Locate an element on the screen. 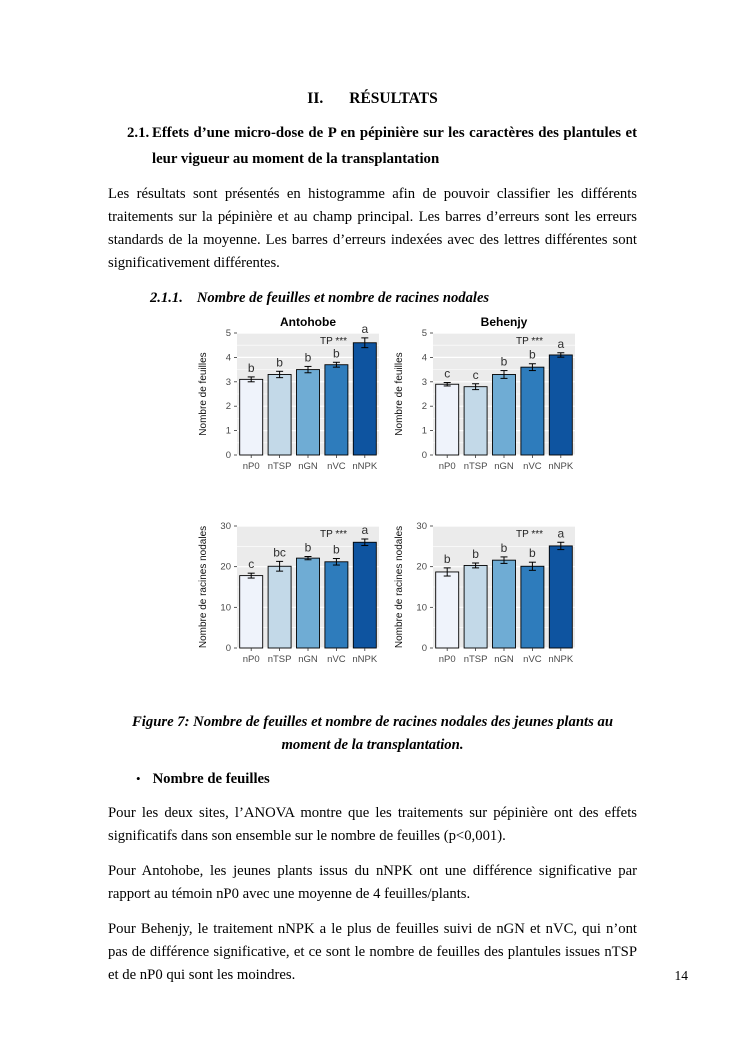 The image size is (745, 1053). bullet-item: • Nombre de feuilles is located at coordinates (386, 779).